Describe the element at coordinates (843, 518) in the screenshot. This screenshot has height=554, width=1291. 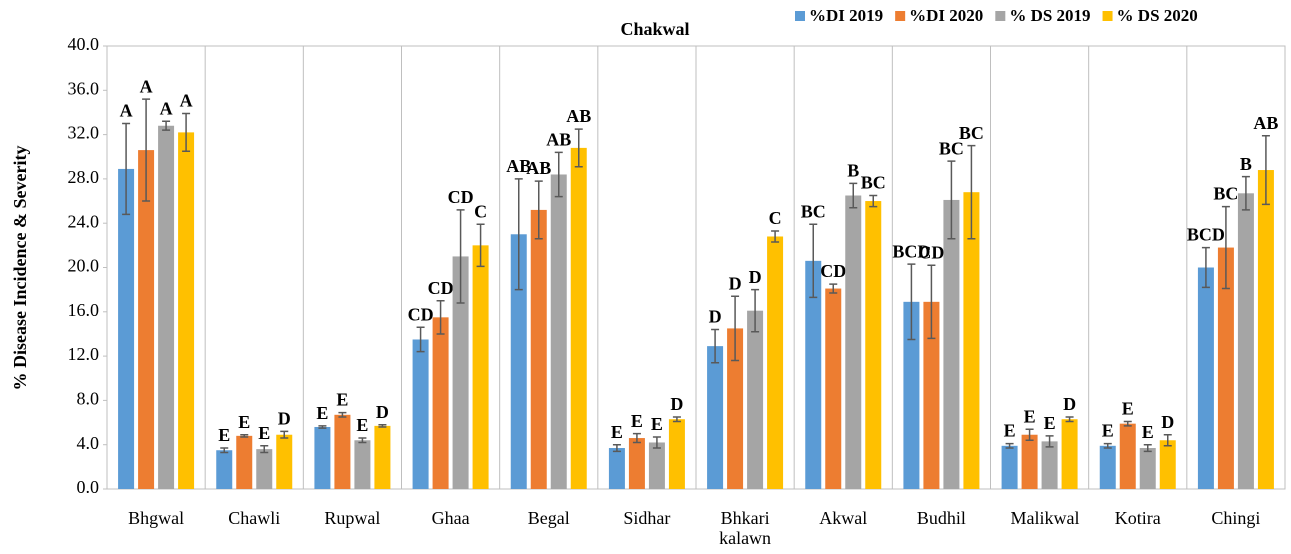
I see `x-tick-label: Akwal` at that location.